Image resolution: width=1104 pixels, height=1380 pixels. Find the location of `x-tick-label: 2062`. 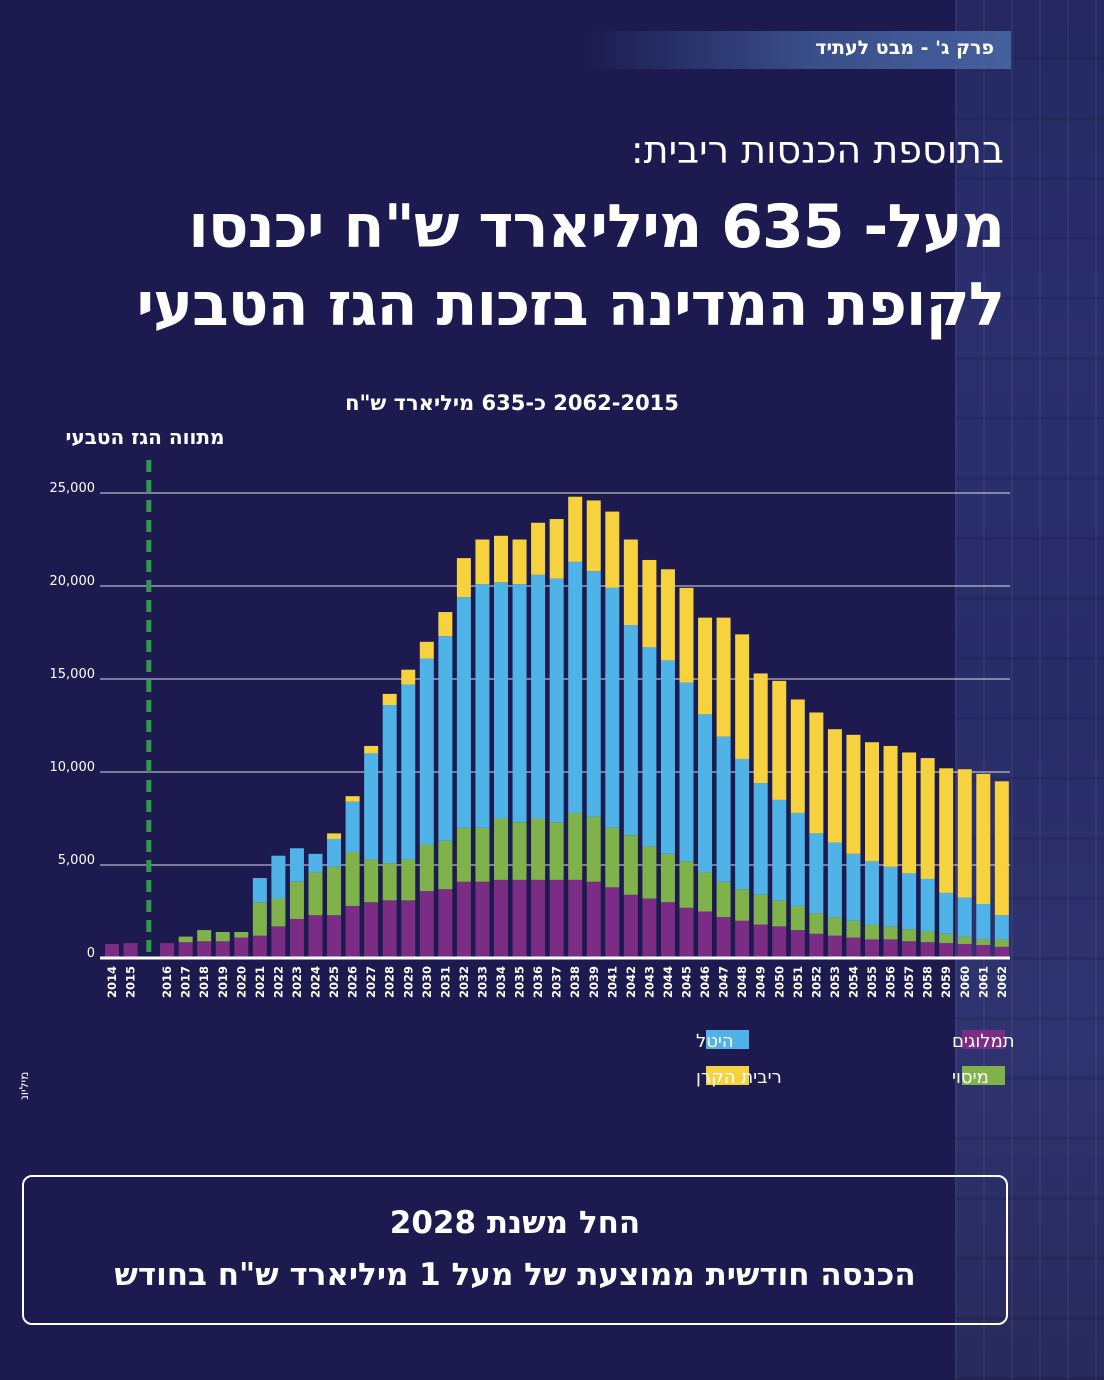

x-tick-label: 2062 is located at coordinates (1002, 982).